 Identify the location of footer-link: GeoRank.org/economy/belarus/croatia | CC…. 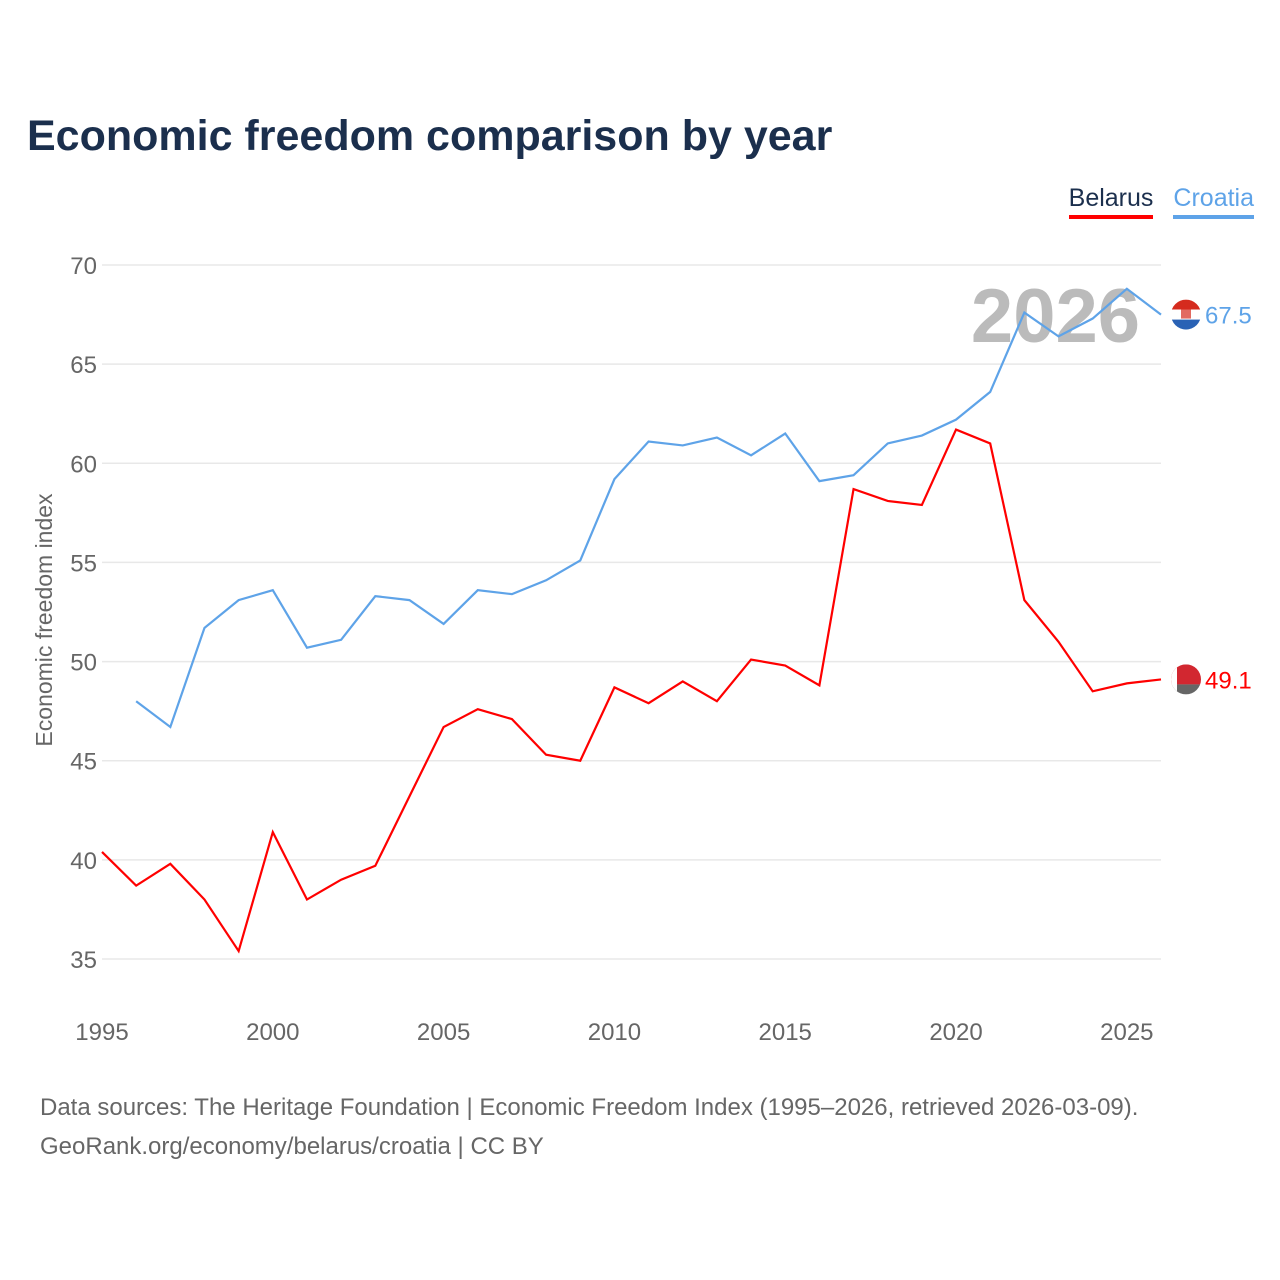
(292, 1146).